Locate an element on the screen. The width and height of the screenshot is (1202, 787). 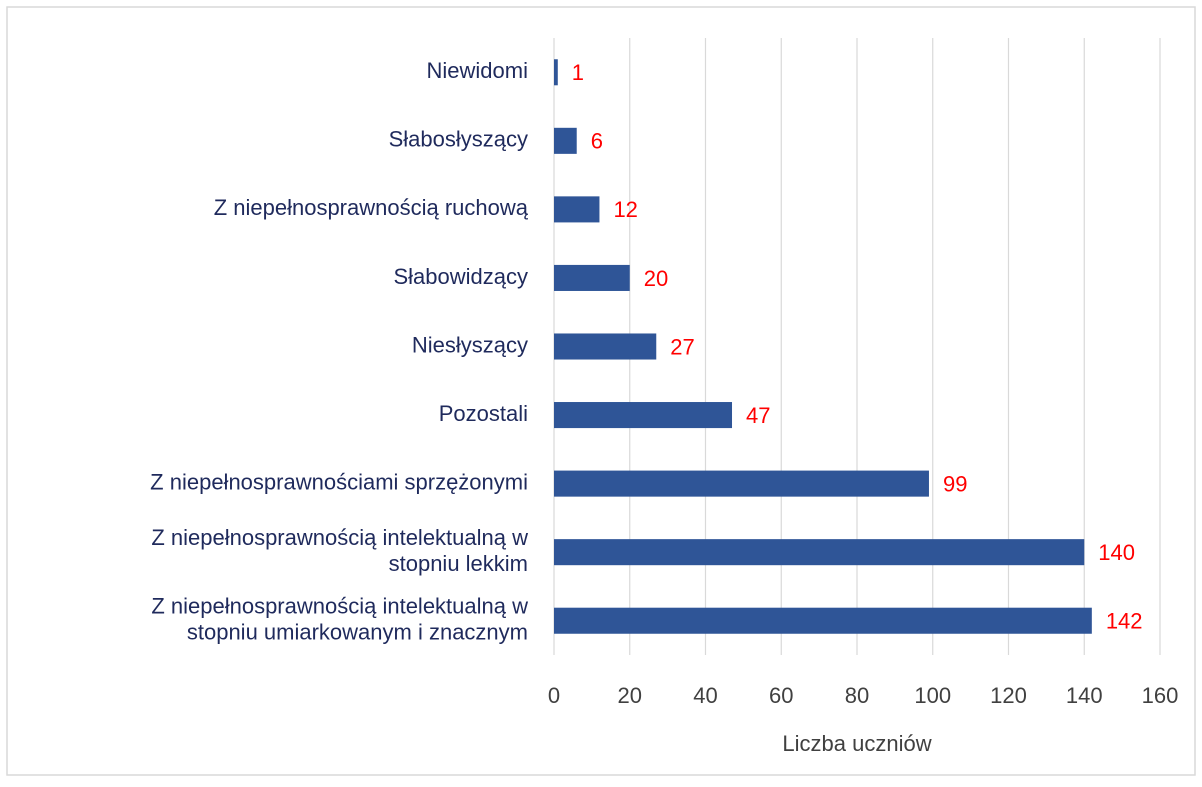
value-label: 12 is located at coordinates (625, 209).